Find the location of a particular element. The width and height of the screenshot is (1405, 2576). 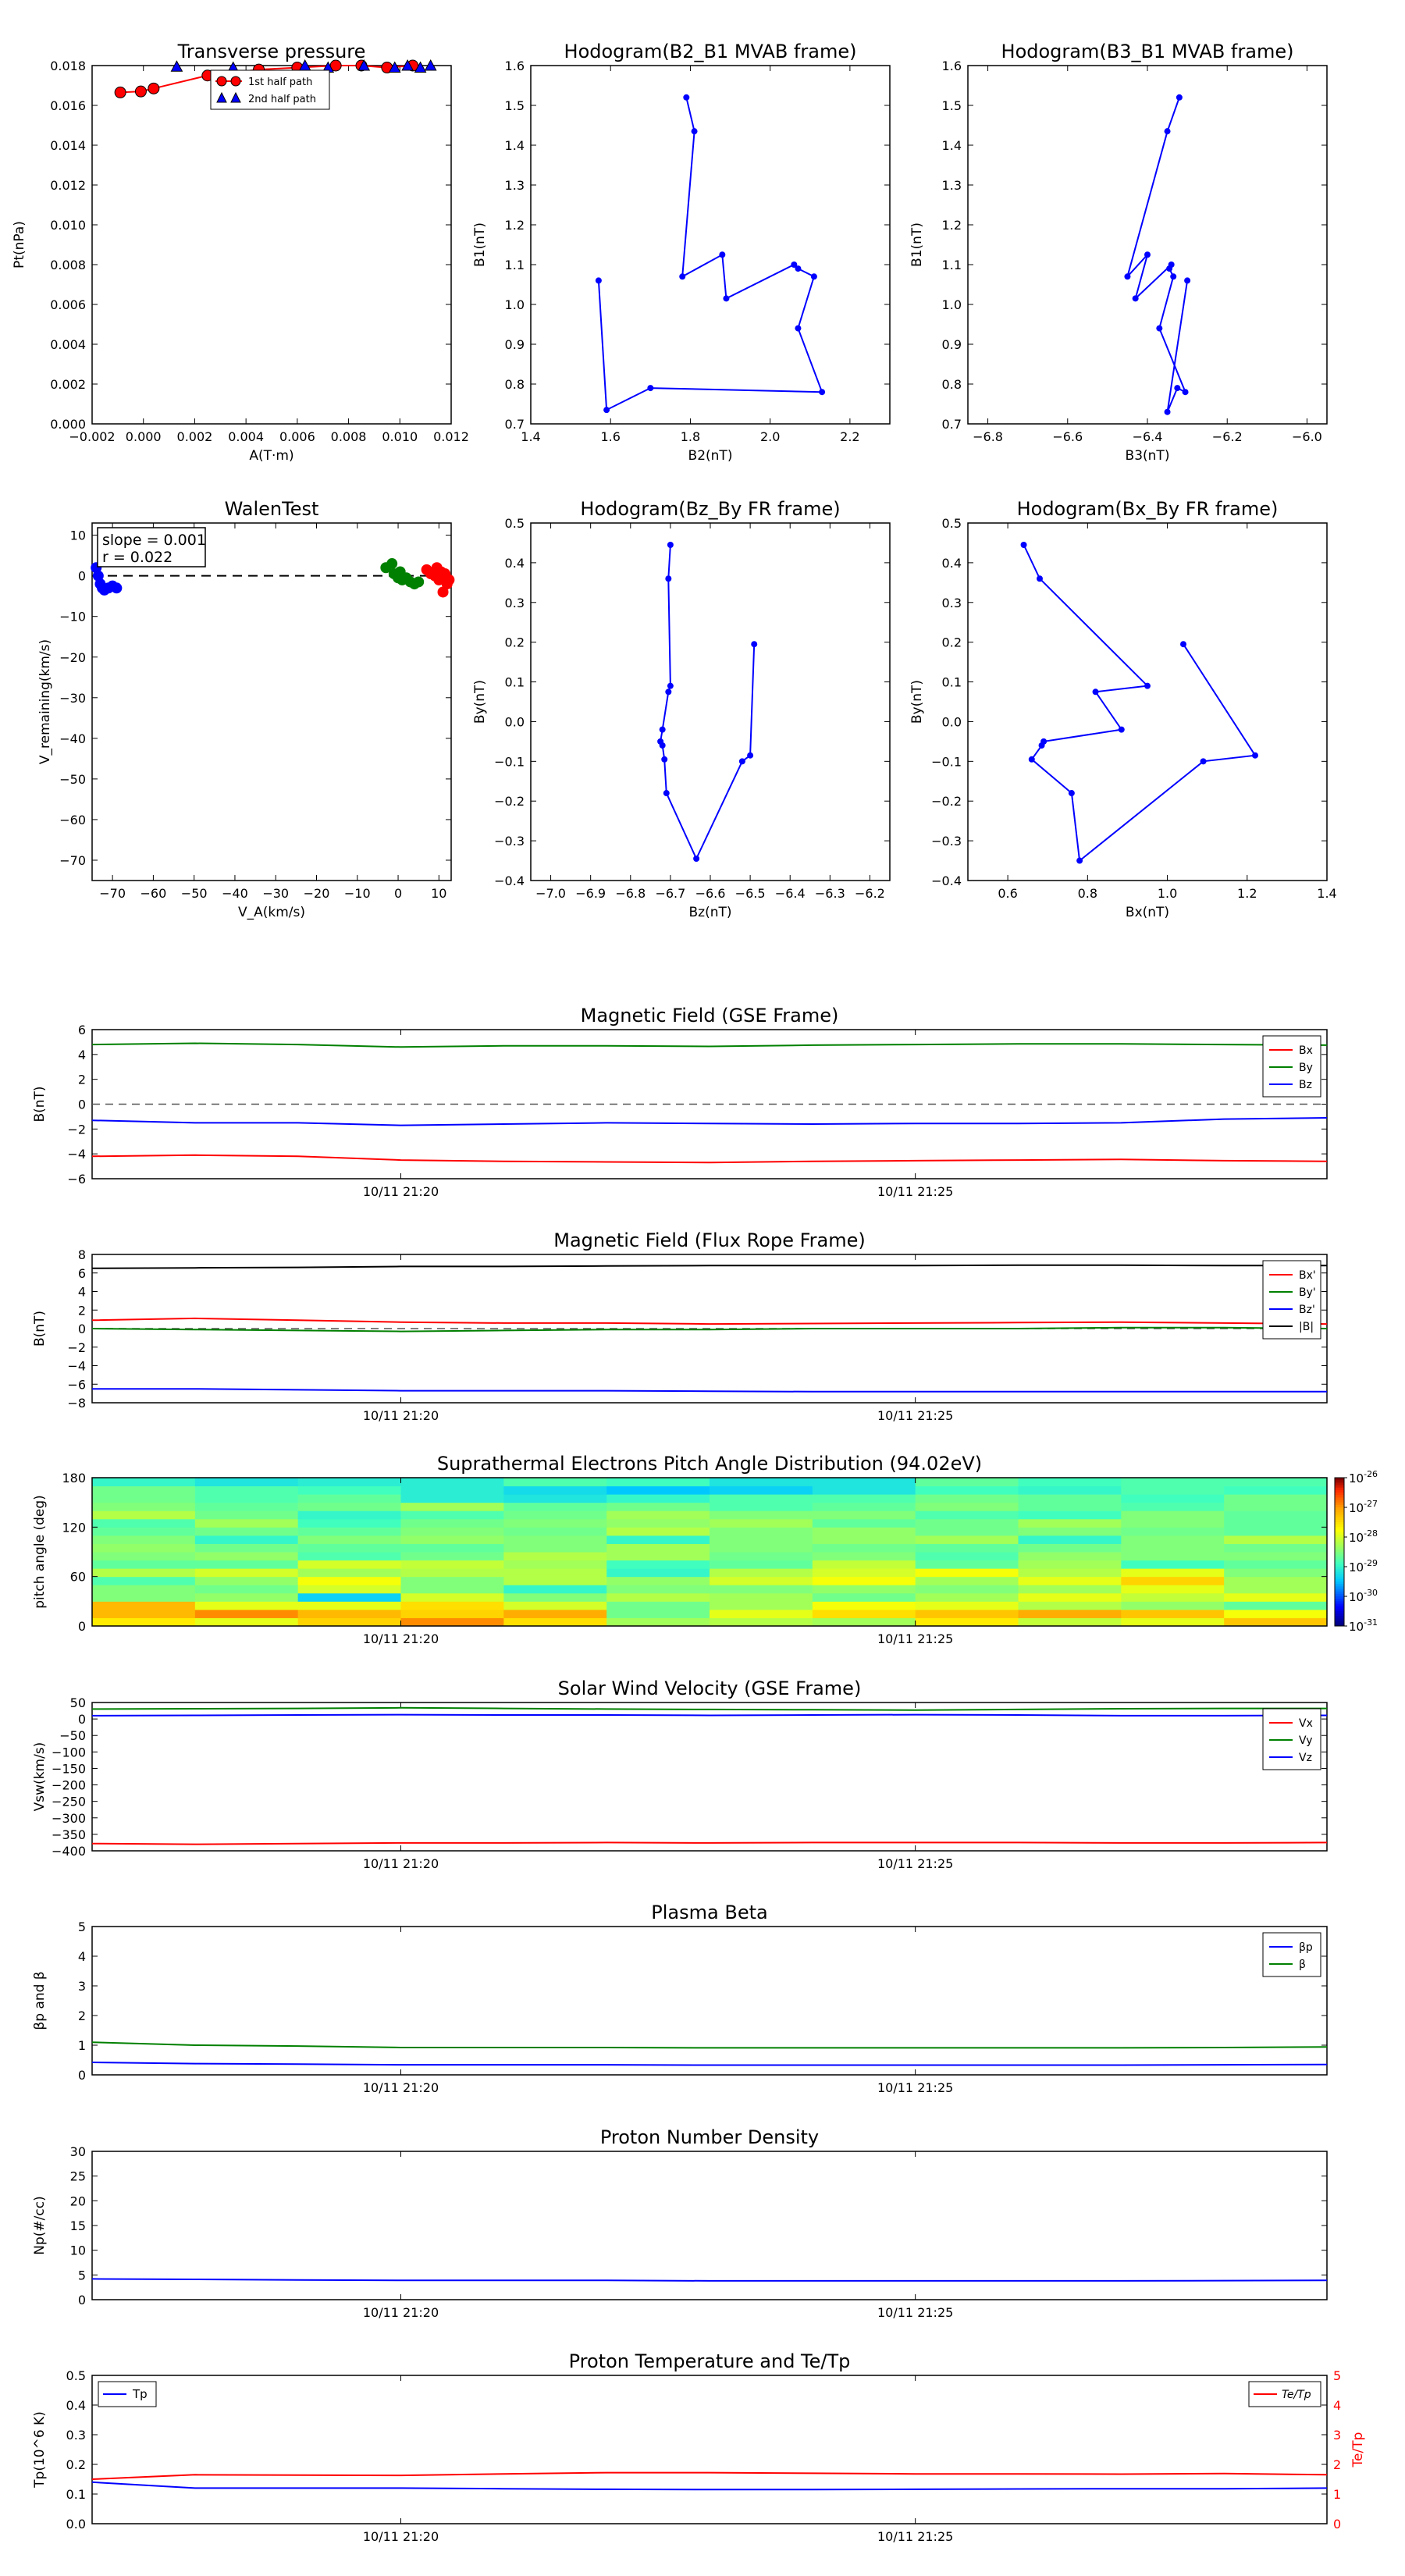

hodo2-ytick-label: 1.6 is located at coordinates (952, 66).